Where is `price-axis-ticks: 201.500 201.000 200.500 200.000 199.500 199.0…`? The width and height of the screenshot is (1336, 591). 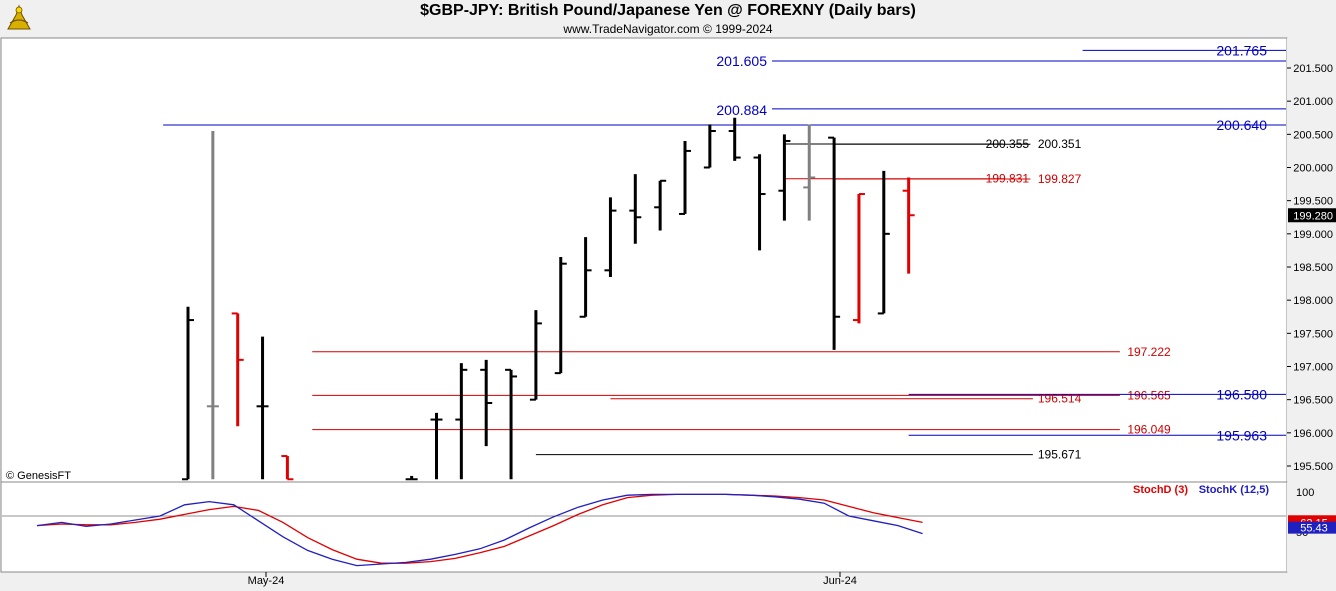 price-axis-ticks: 201.500 201.000 200.500 200.000 199.500 199.0… is located at coordinates (1310, 268).